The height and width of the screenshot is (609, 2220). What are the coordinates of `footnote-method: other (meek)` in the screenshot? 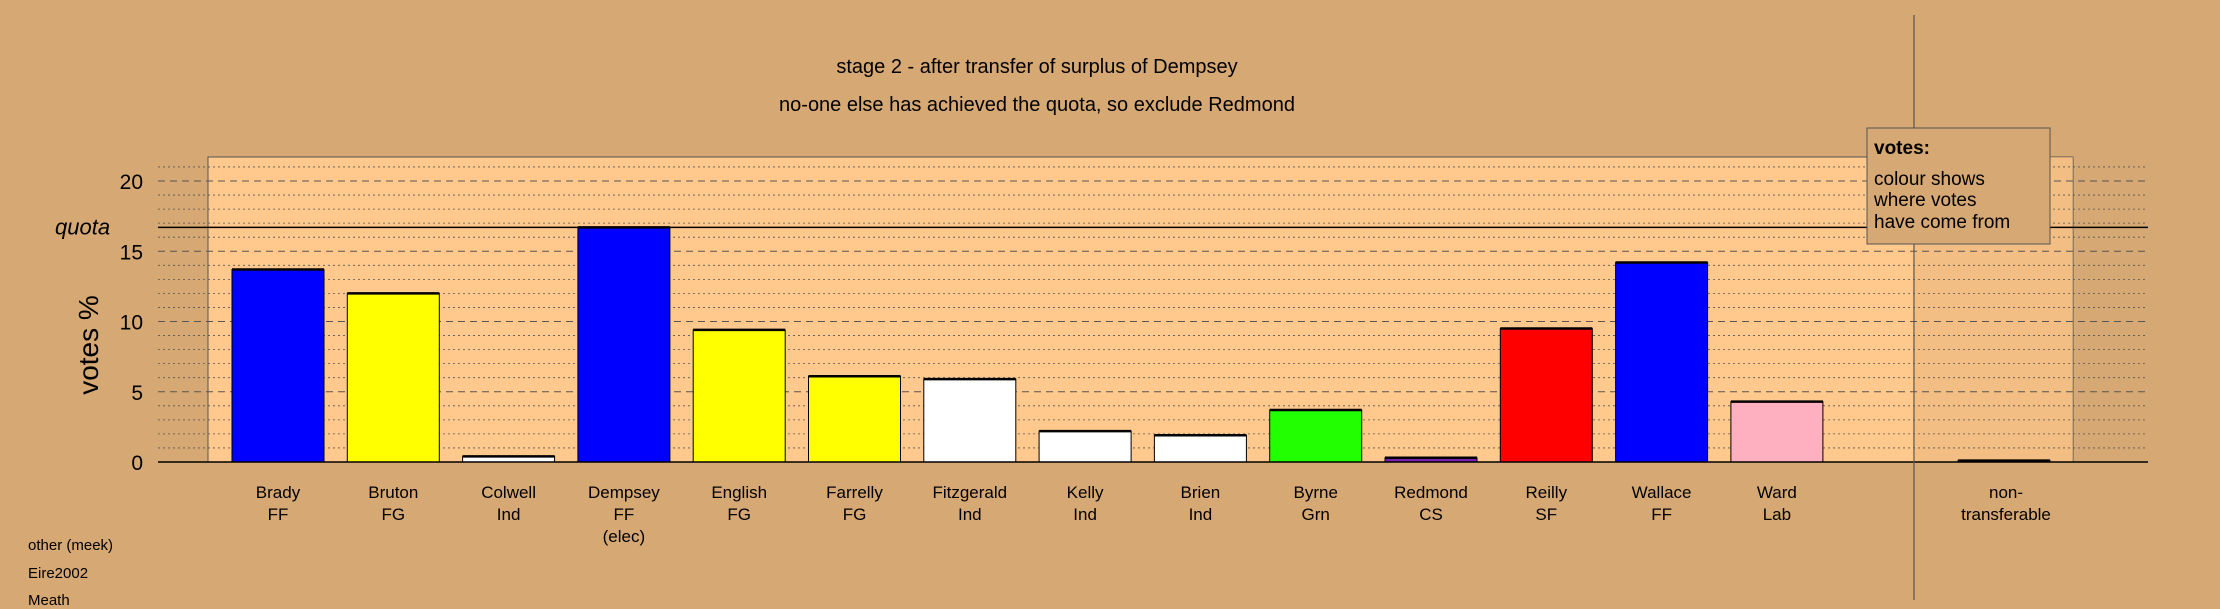 It's located at (71, 545).